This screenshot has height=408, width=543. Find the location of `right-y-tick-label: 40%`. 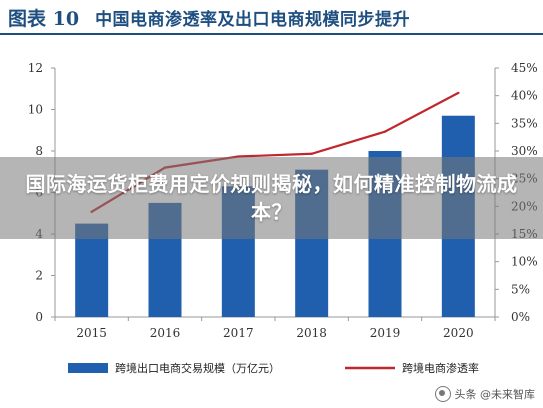

right-y-tick-label: 40% is located at coordinates (524, 96).